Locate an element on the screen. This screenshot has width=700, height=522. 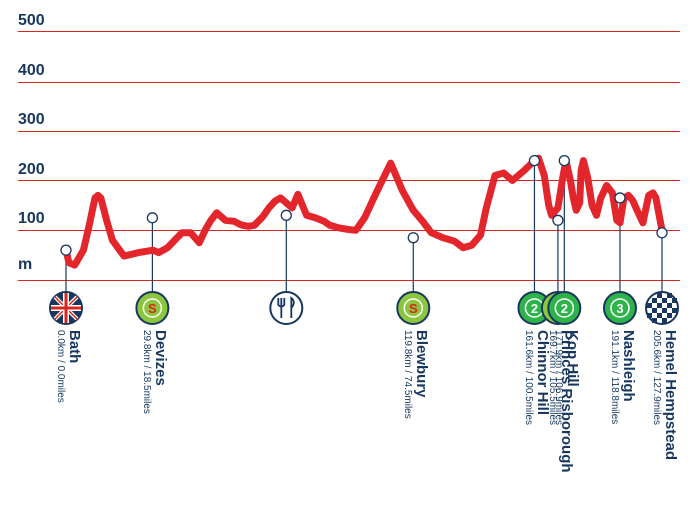
fork-glyph is located at coordinates (281, 308).